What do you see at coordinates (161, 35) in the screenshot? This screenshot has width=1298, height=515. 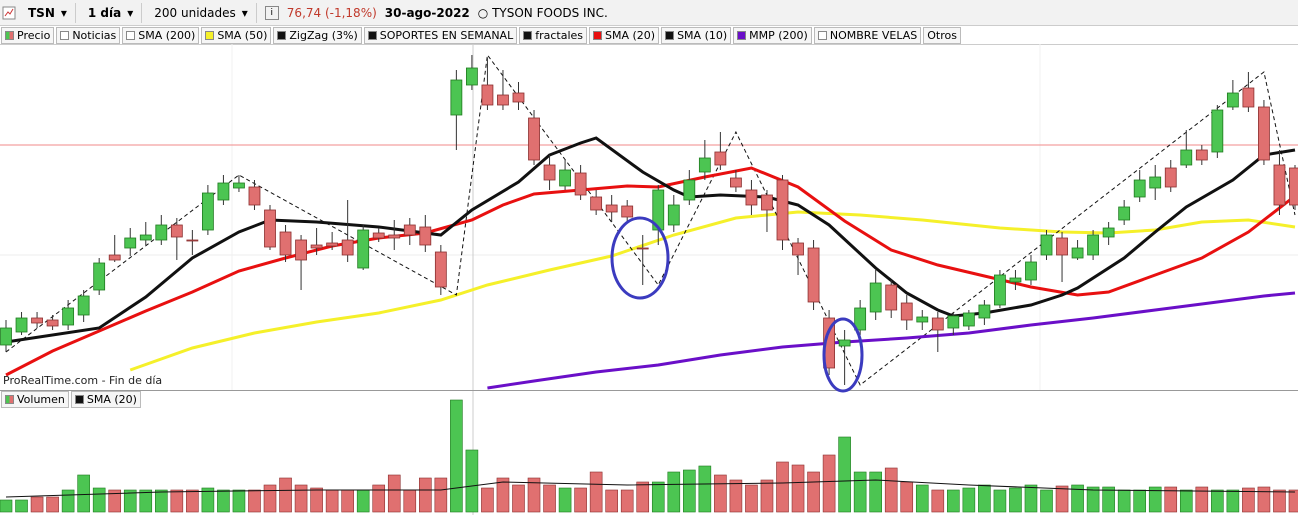 I see `legend-chip: SMA (200)` at bounding box center [161, 35].